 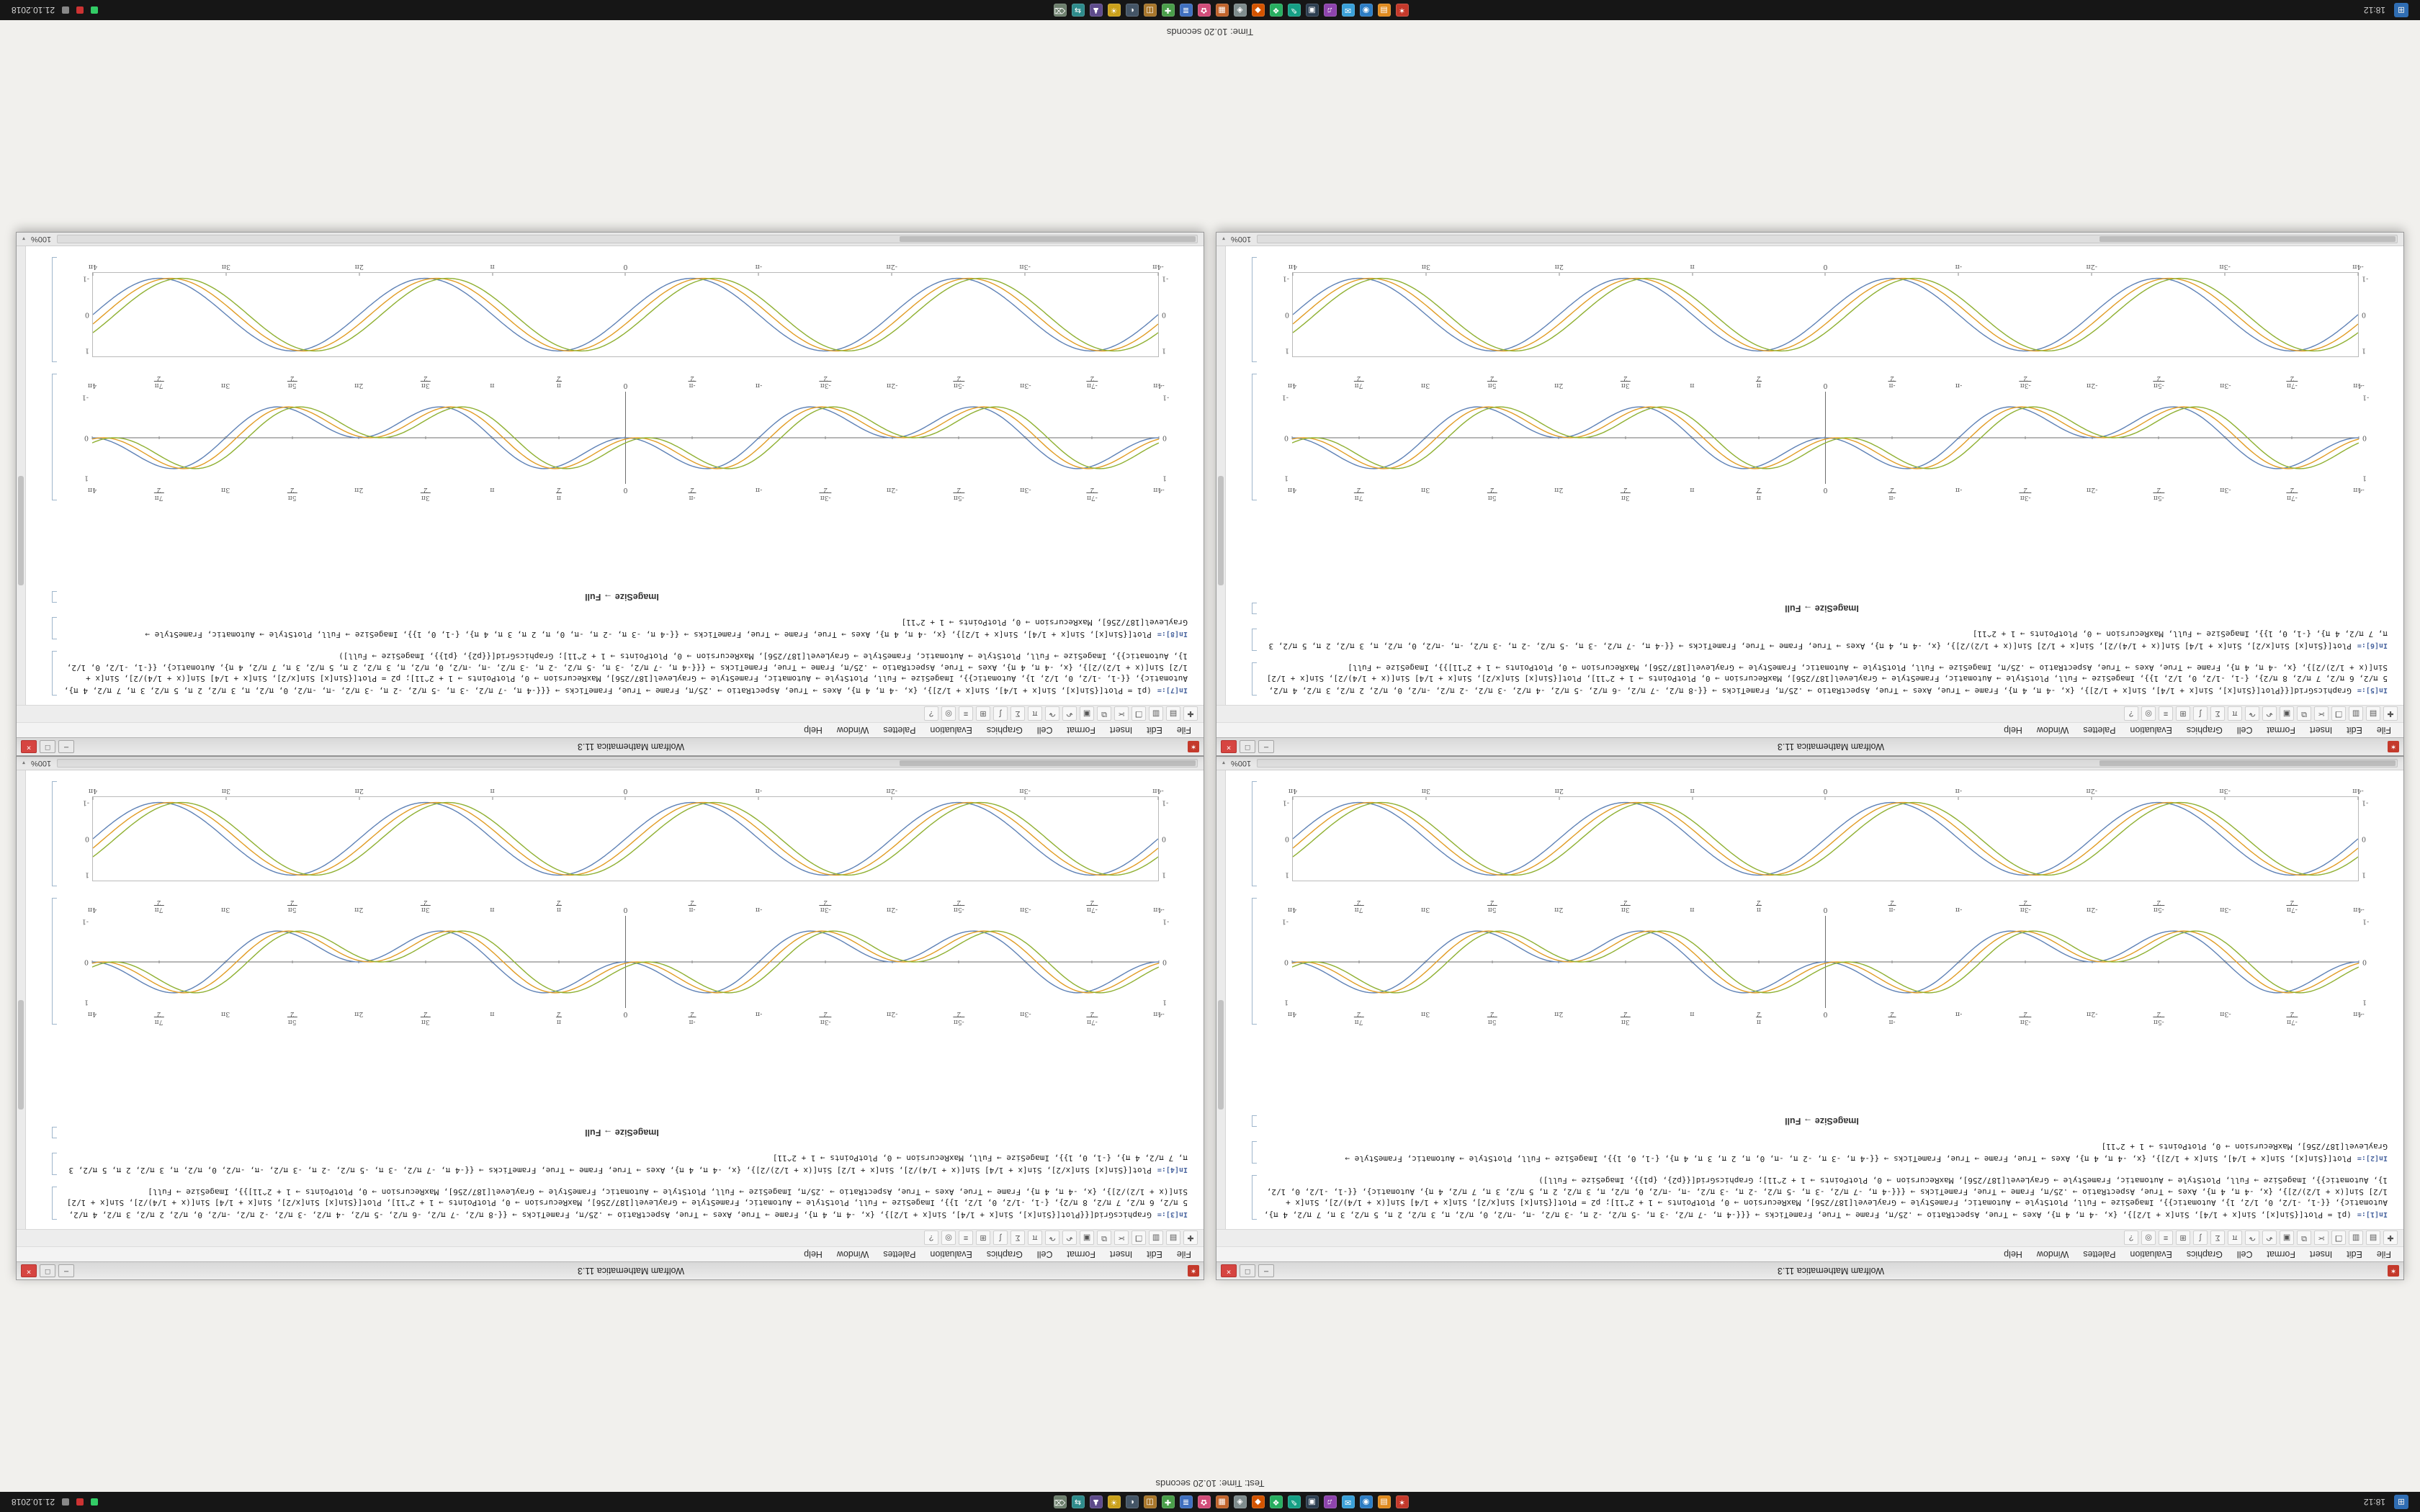 I want to click on taskbar-icon-terminal: ▣, so click(x=1312, y=10).